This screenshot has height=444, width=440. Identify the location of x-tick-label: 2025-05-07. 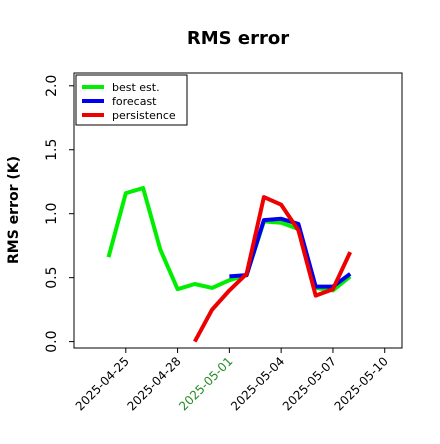
(309, 383).